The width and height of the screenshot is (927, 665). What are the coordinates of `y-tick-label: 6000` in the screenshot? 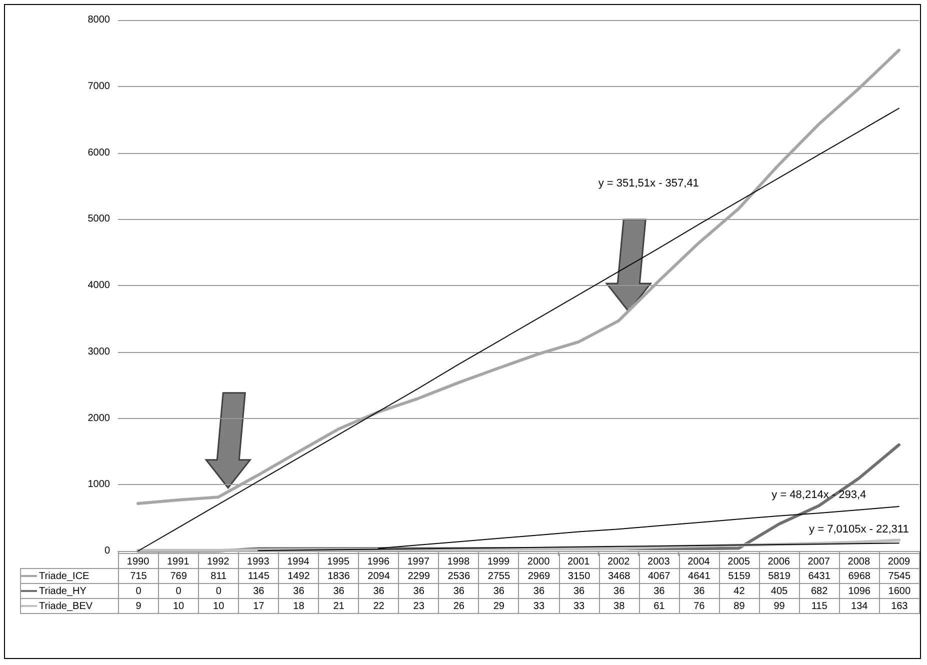 It's located at (99, 152).